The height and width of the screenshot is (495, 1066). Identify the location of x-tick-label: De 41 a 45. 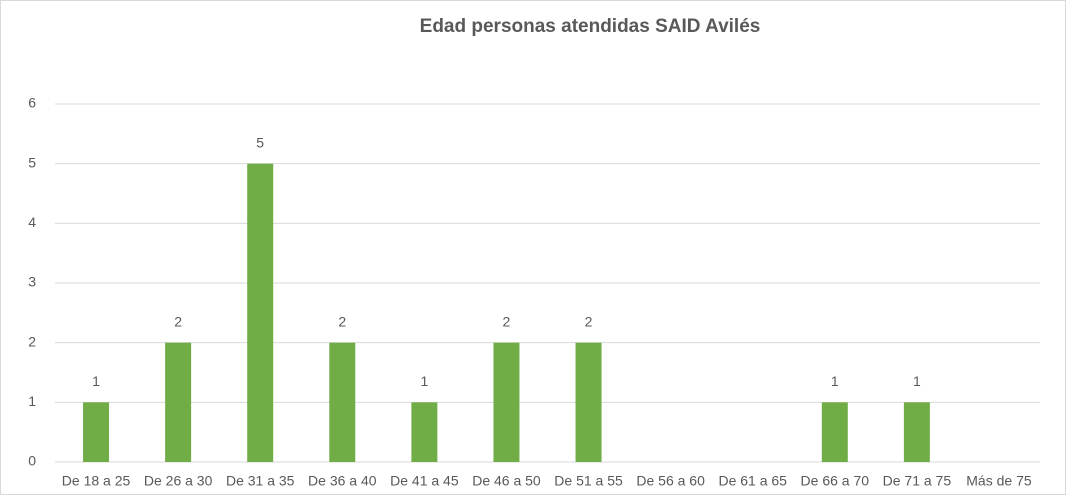
(424, 481).